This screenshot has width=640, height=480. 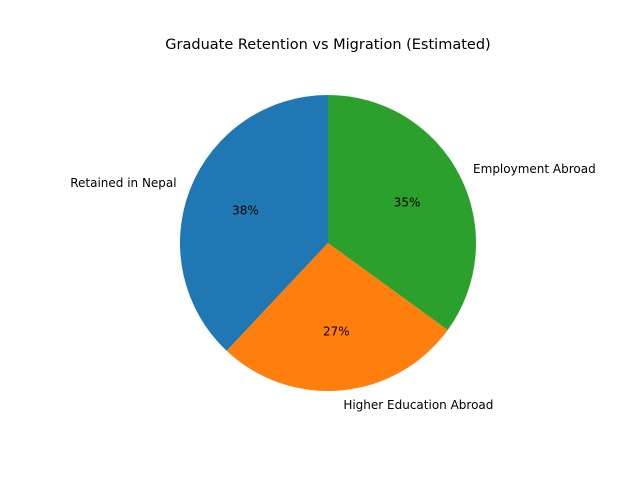 I want to click on slice-higher-education-abroad, so click(x=337, y=317).